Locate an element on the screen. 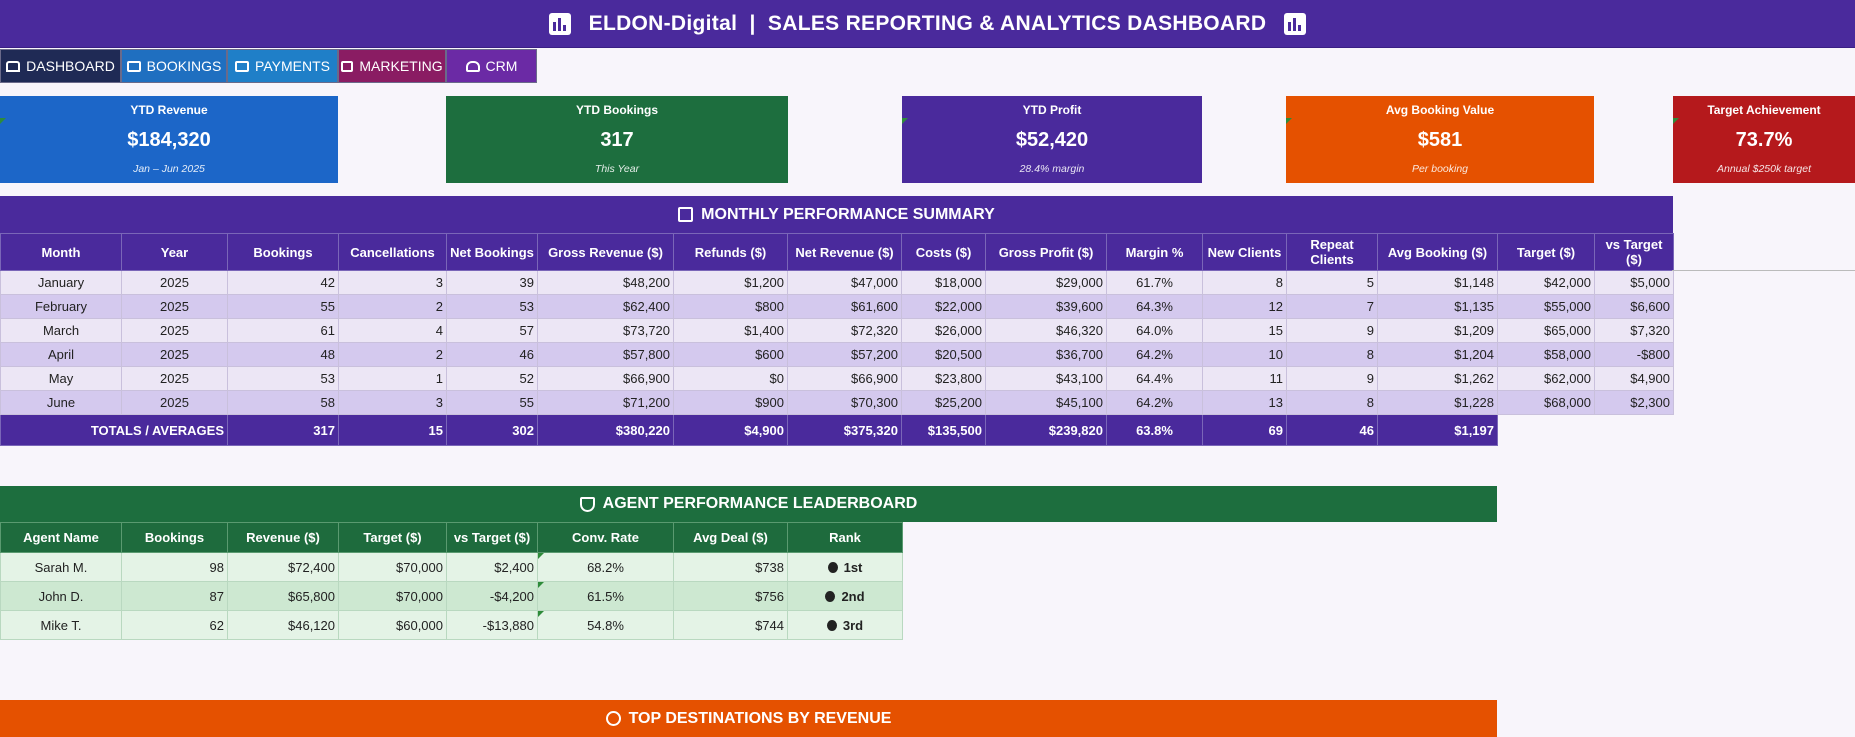  column-header: Rank is located at coordinates (845, 537).